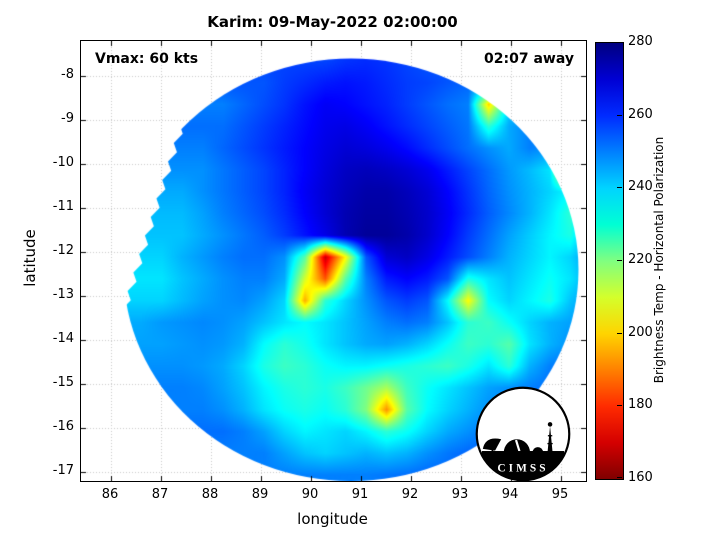 The height and width of the screenshot is (540, 720). I want to click on x-tick-label: 92, so click(410, 494).